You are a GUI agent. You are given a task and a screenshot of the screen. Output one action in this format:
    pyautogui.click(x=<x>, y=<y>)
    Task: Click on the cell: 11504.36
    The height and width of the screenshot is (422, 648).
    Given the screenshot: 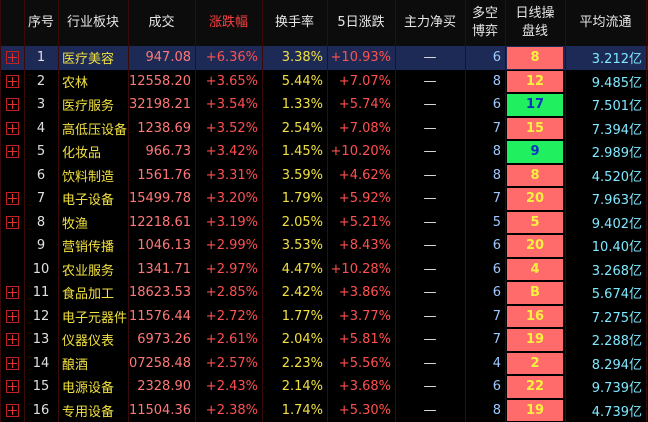 What is the action you would take?
    pyautogui.click(x=159, y=410)
    